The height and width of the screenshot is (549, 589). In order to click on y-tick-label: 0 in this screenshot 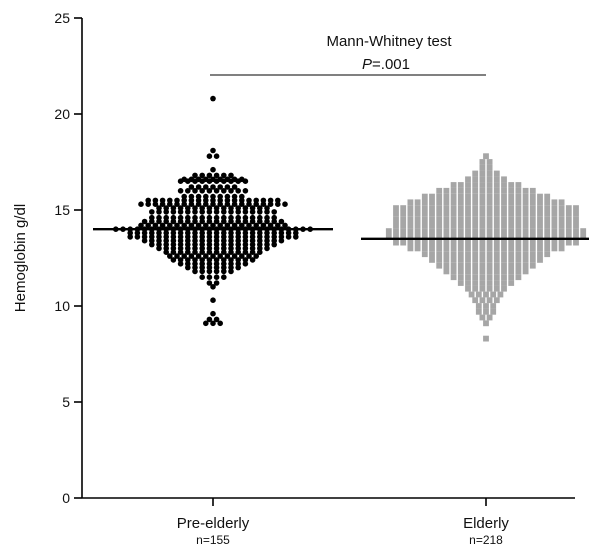, I will do `click(66, 498)`.